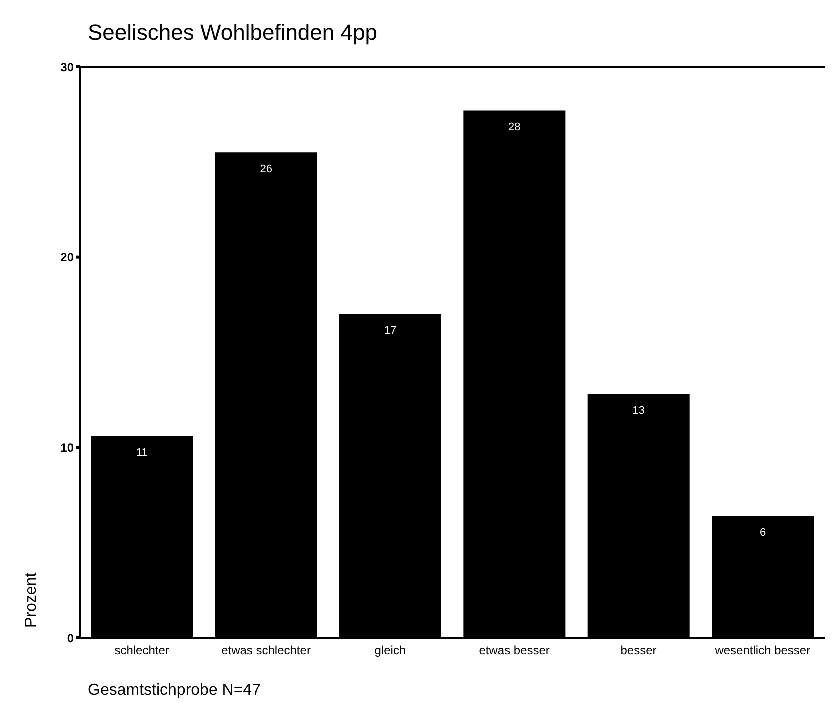  I want to click on y-axis-title: Prozent, so click(31, 600).